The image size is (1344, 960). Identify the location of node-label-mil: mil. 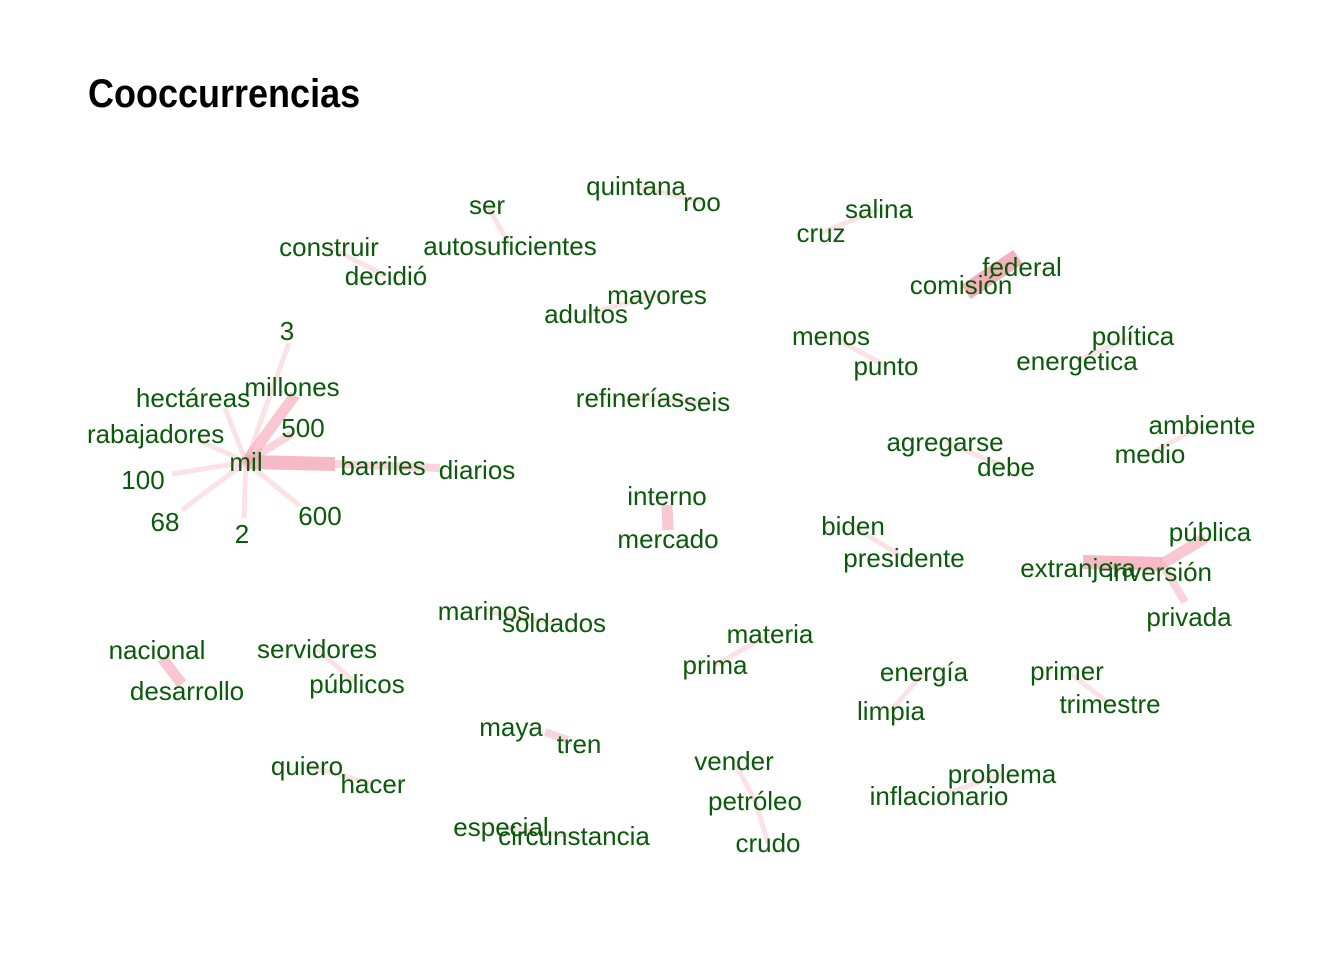
(245, 462).